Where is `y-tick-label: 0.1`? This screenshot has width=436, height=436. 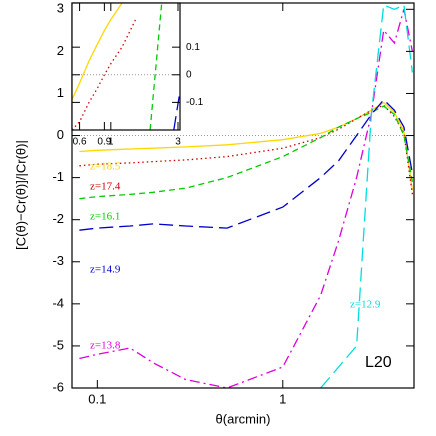
y-tick-label: 0.1 is located at coordinates (193, 47).